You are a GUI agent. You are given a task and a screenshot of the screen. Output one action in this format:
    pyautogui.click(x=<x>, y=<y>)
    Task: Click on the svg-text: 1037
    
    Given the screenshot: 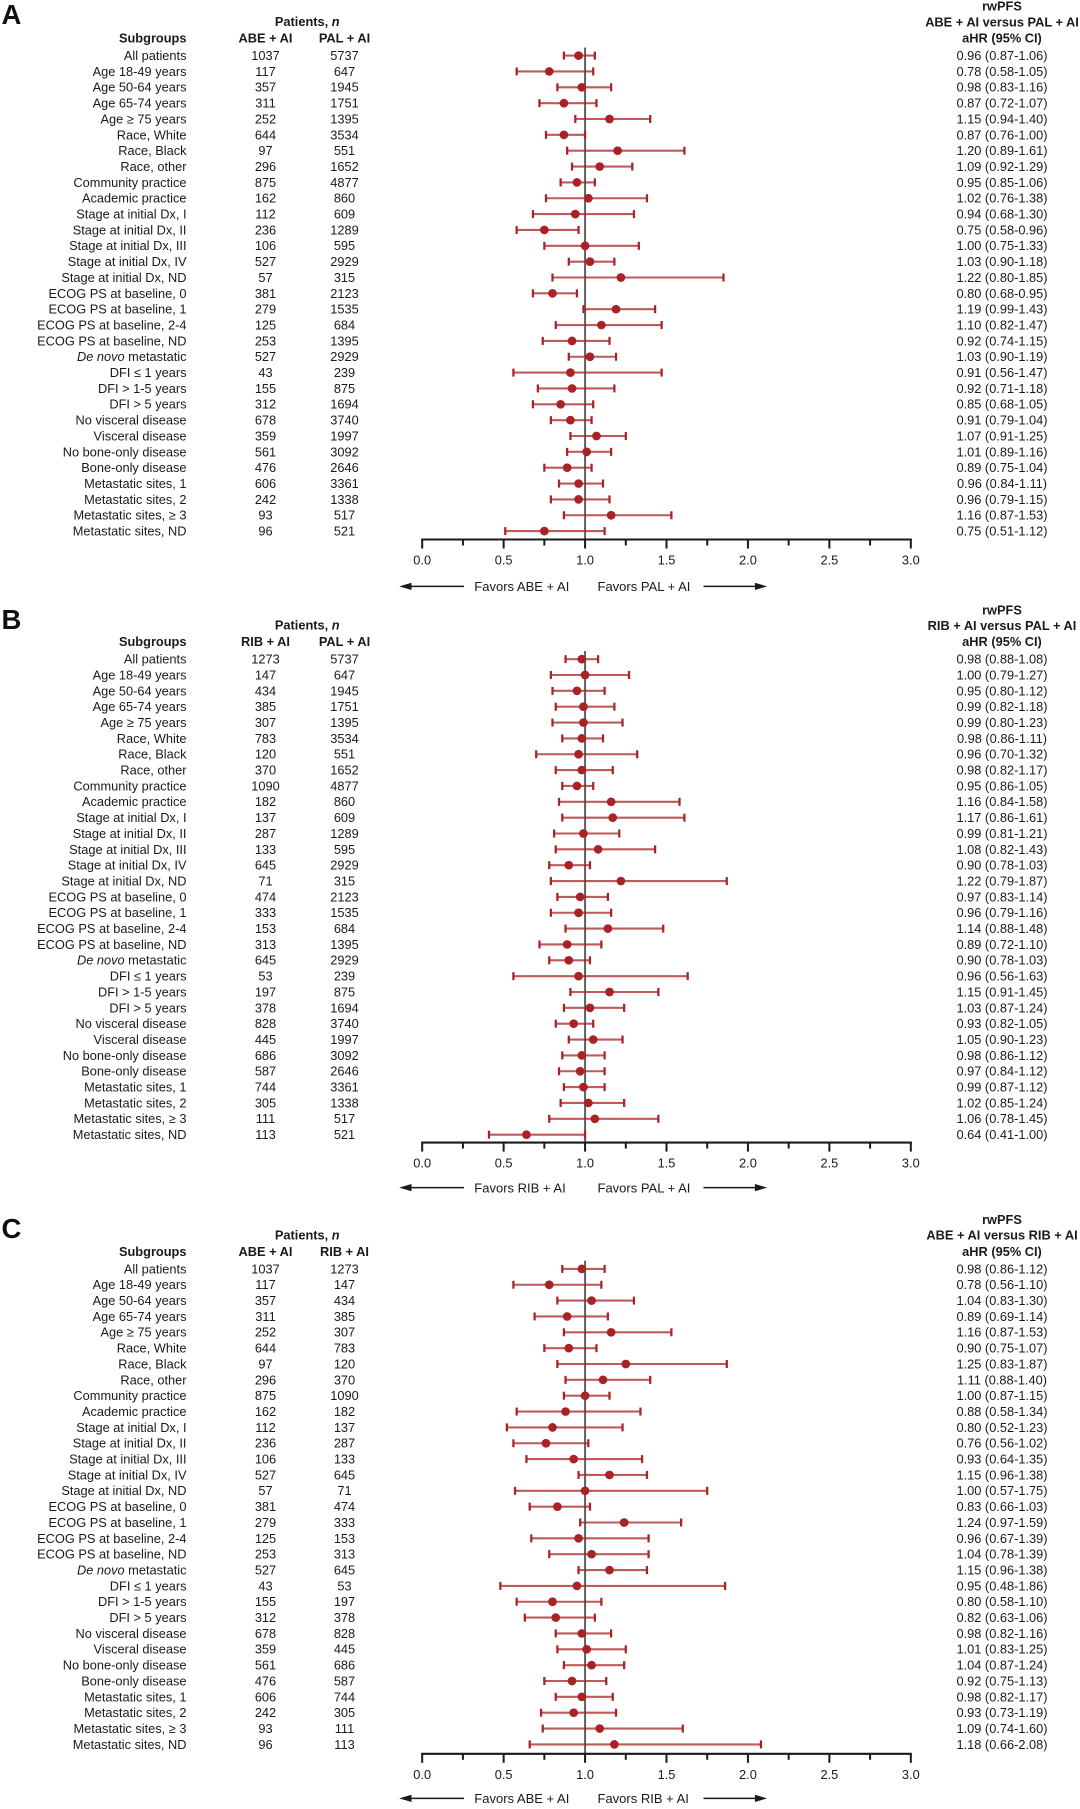 What is the action you would take?
    pyautogui.click(x=265, y=55)
    